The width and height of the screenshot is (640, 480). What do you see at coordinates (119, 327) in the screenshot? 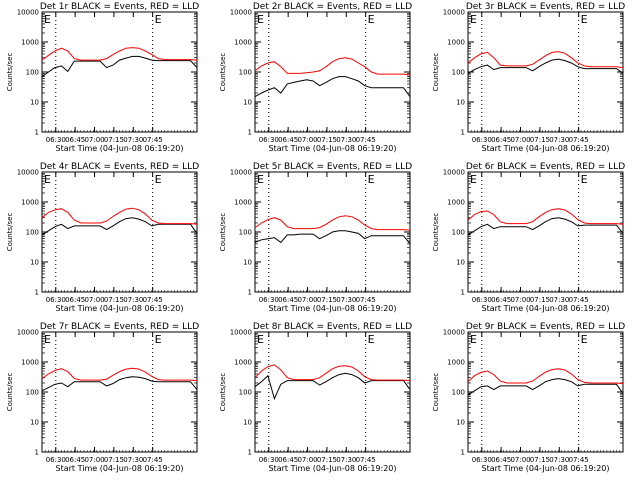
I see `panel-title: Det 7r BLACK = Events, RED = LLD` at bounding box center [119, 327].